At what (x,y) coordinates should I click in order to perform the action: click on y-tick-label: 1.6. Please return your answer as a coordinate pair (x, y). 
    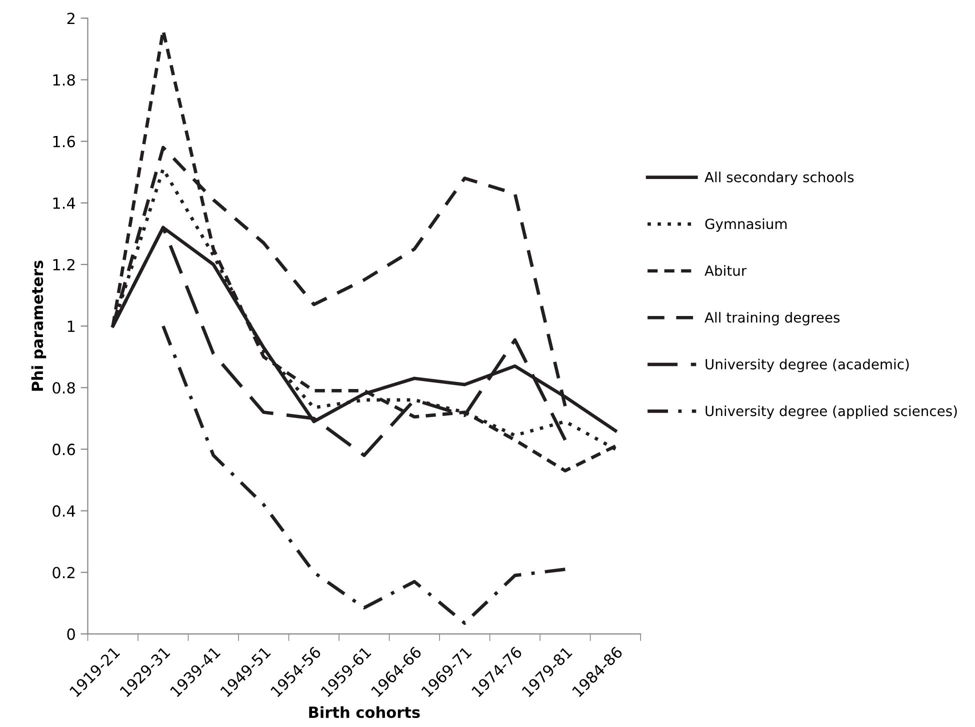
    Looking at the image, I should click on (64, 142).